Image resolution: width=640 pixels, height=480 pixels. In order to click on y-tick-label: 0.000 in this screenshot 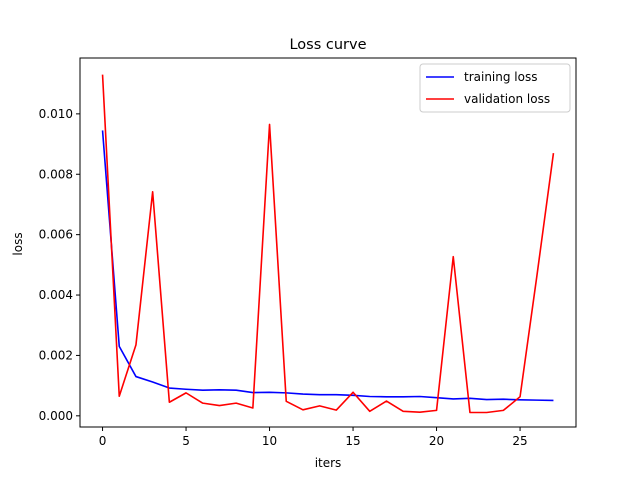, I will do `click(56, 416)`.